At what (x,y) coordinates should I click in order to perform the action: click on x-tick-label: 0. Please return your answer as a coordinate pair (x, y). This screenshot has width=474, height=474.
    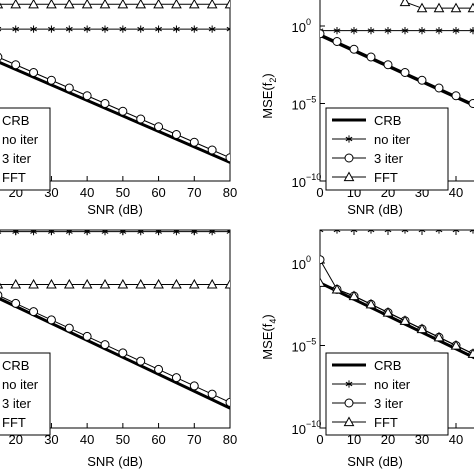
    Looking at the image, I should click on (319, 439).